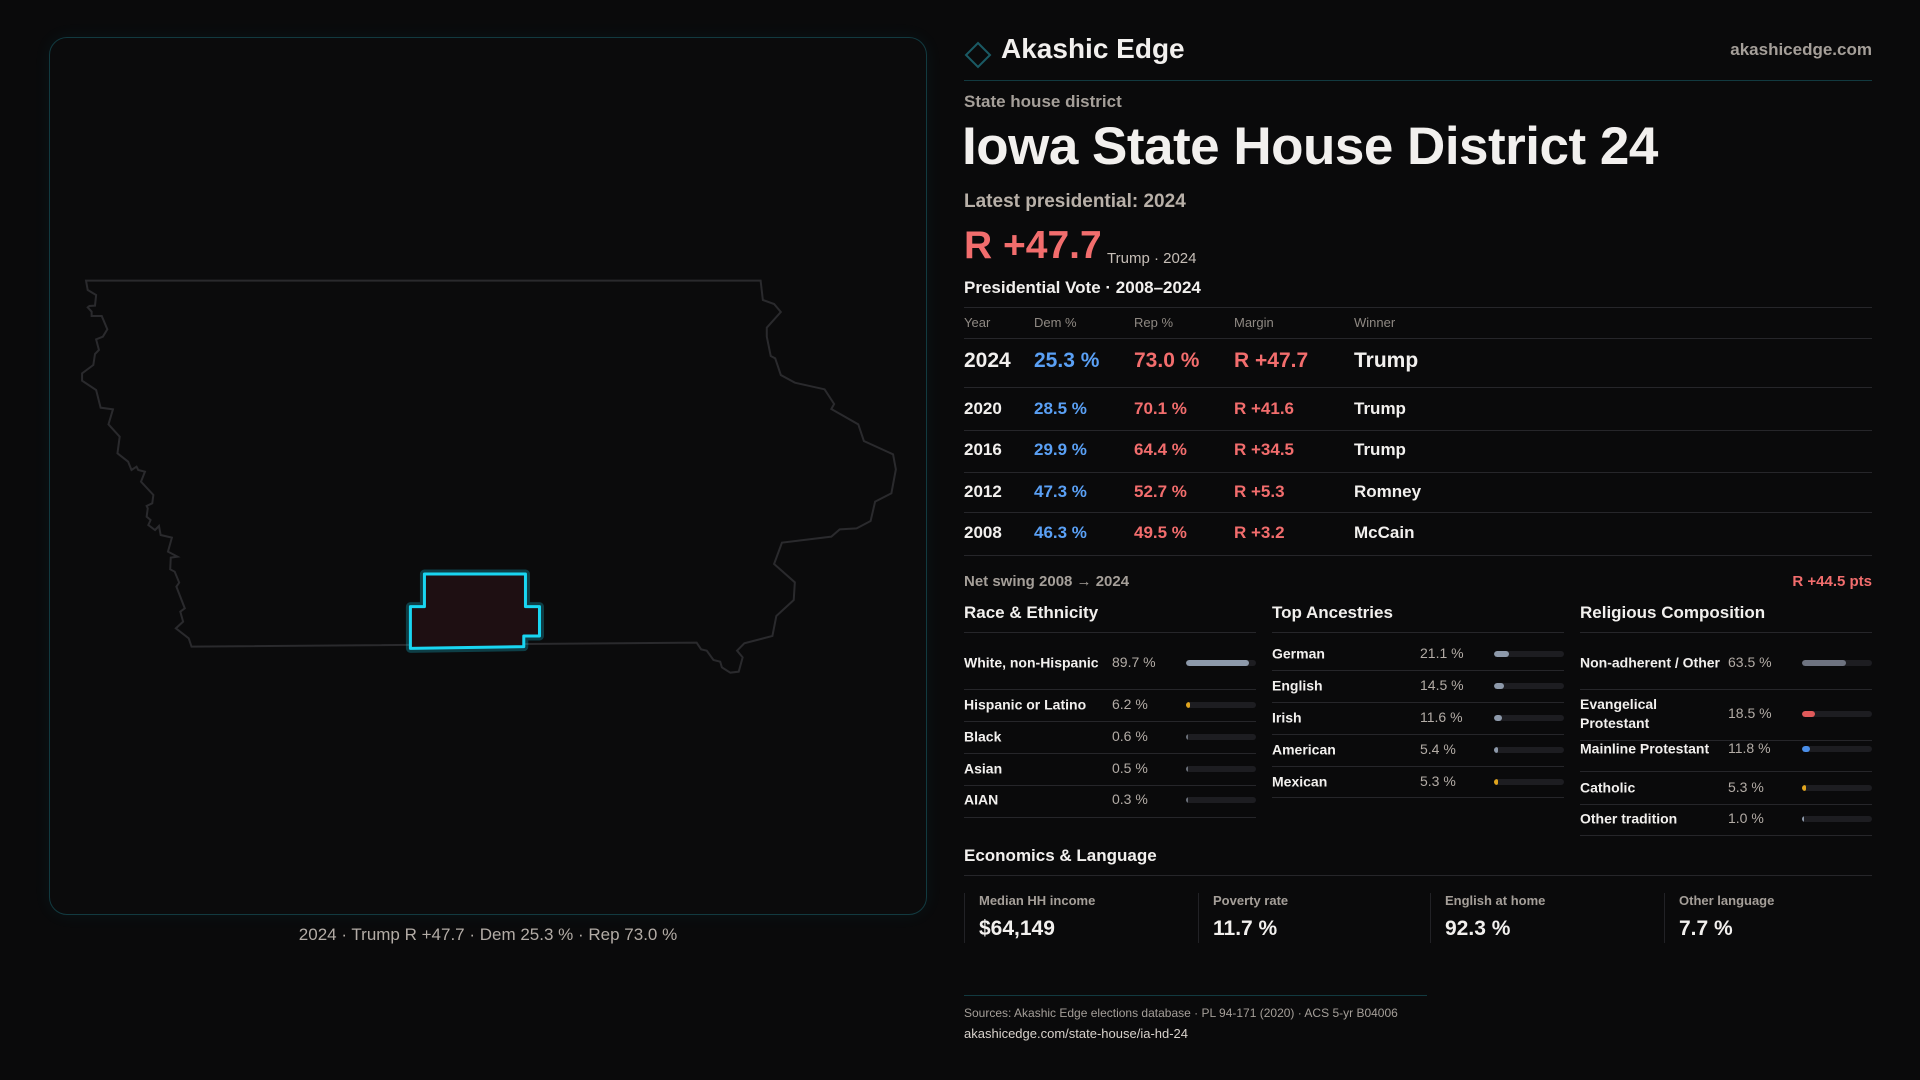  I want to click on econ-label: English at home, so click(1495, 900).